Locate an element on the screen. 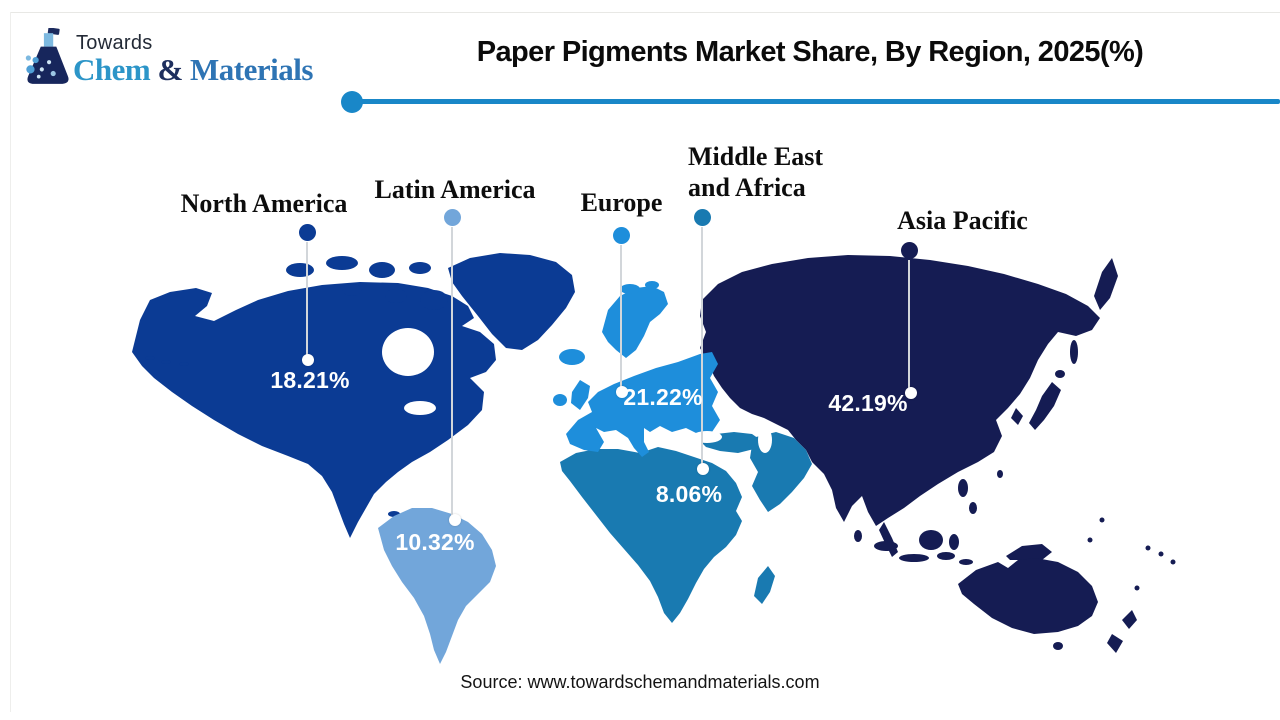  region-marker-europe is located at coordinates (621, 235).